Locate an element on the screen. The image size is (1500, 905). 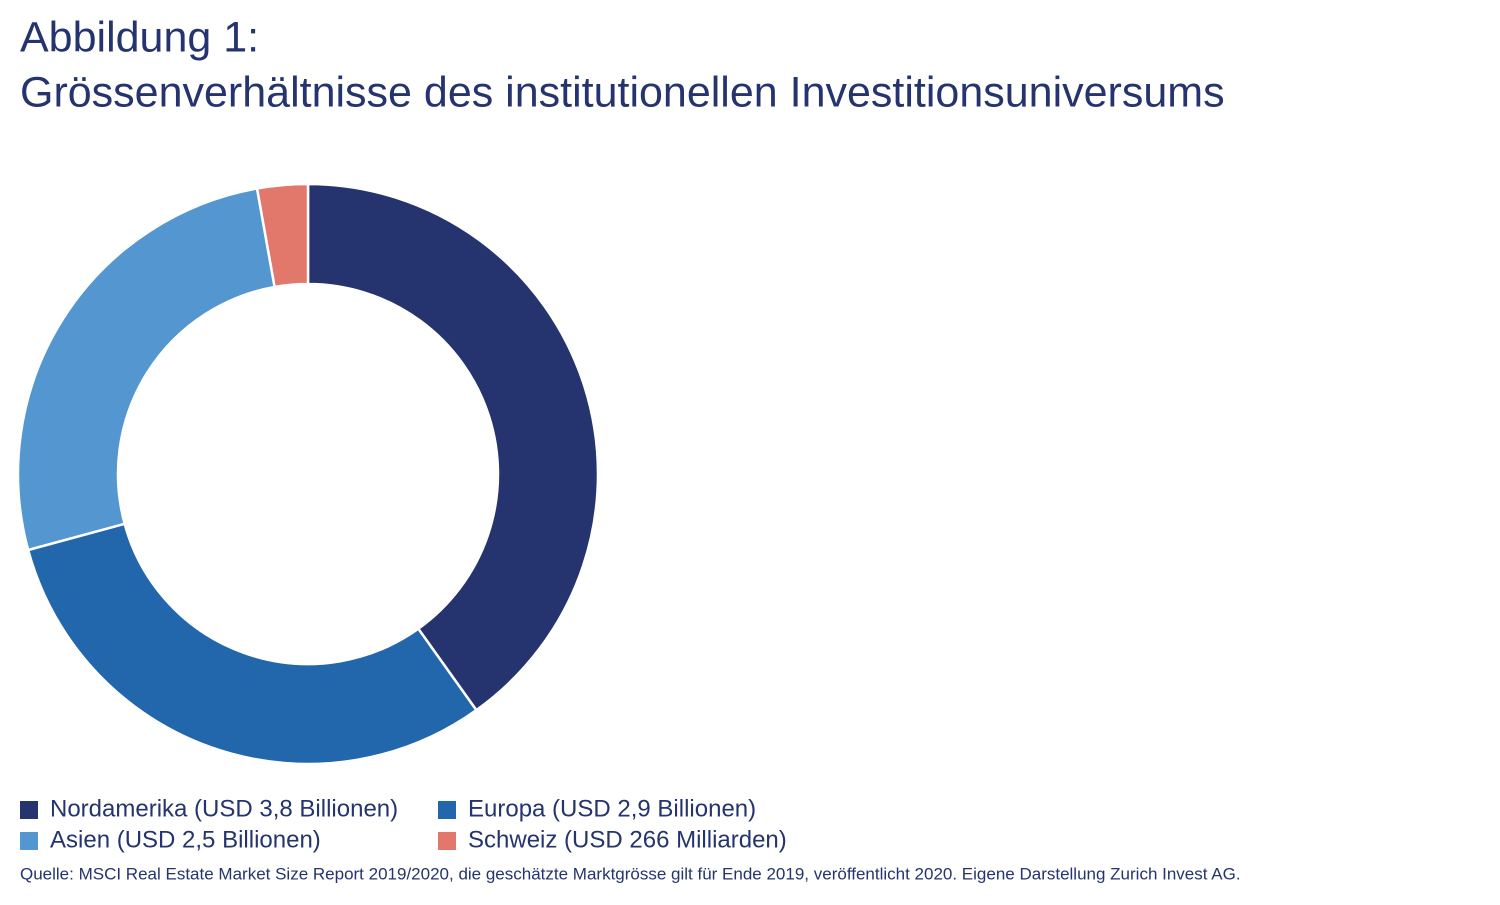
legend-label: Europa (USD 2,9 Billionen) is located at coordinates (612, 808).